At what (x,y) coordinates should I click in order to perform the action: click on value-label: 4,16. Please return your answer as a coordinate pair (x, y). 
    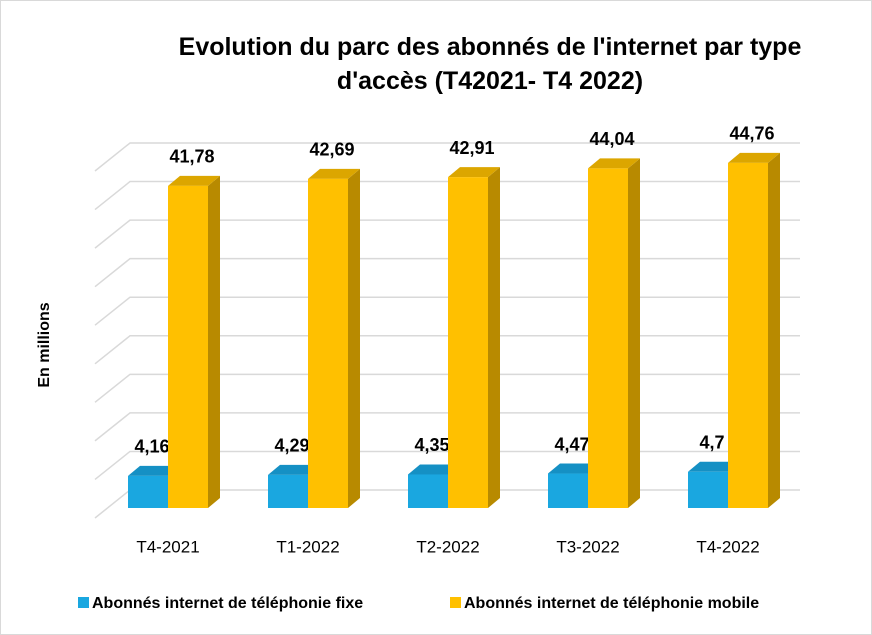
    Looking at the image, I should click on (151, 447).